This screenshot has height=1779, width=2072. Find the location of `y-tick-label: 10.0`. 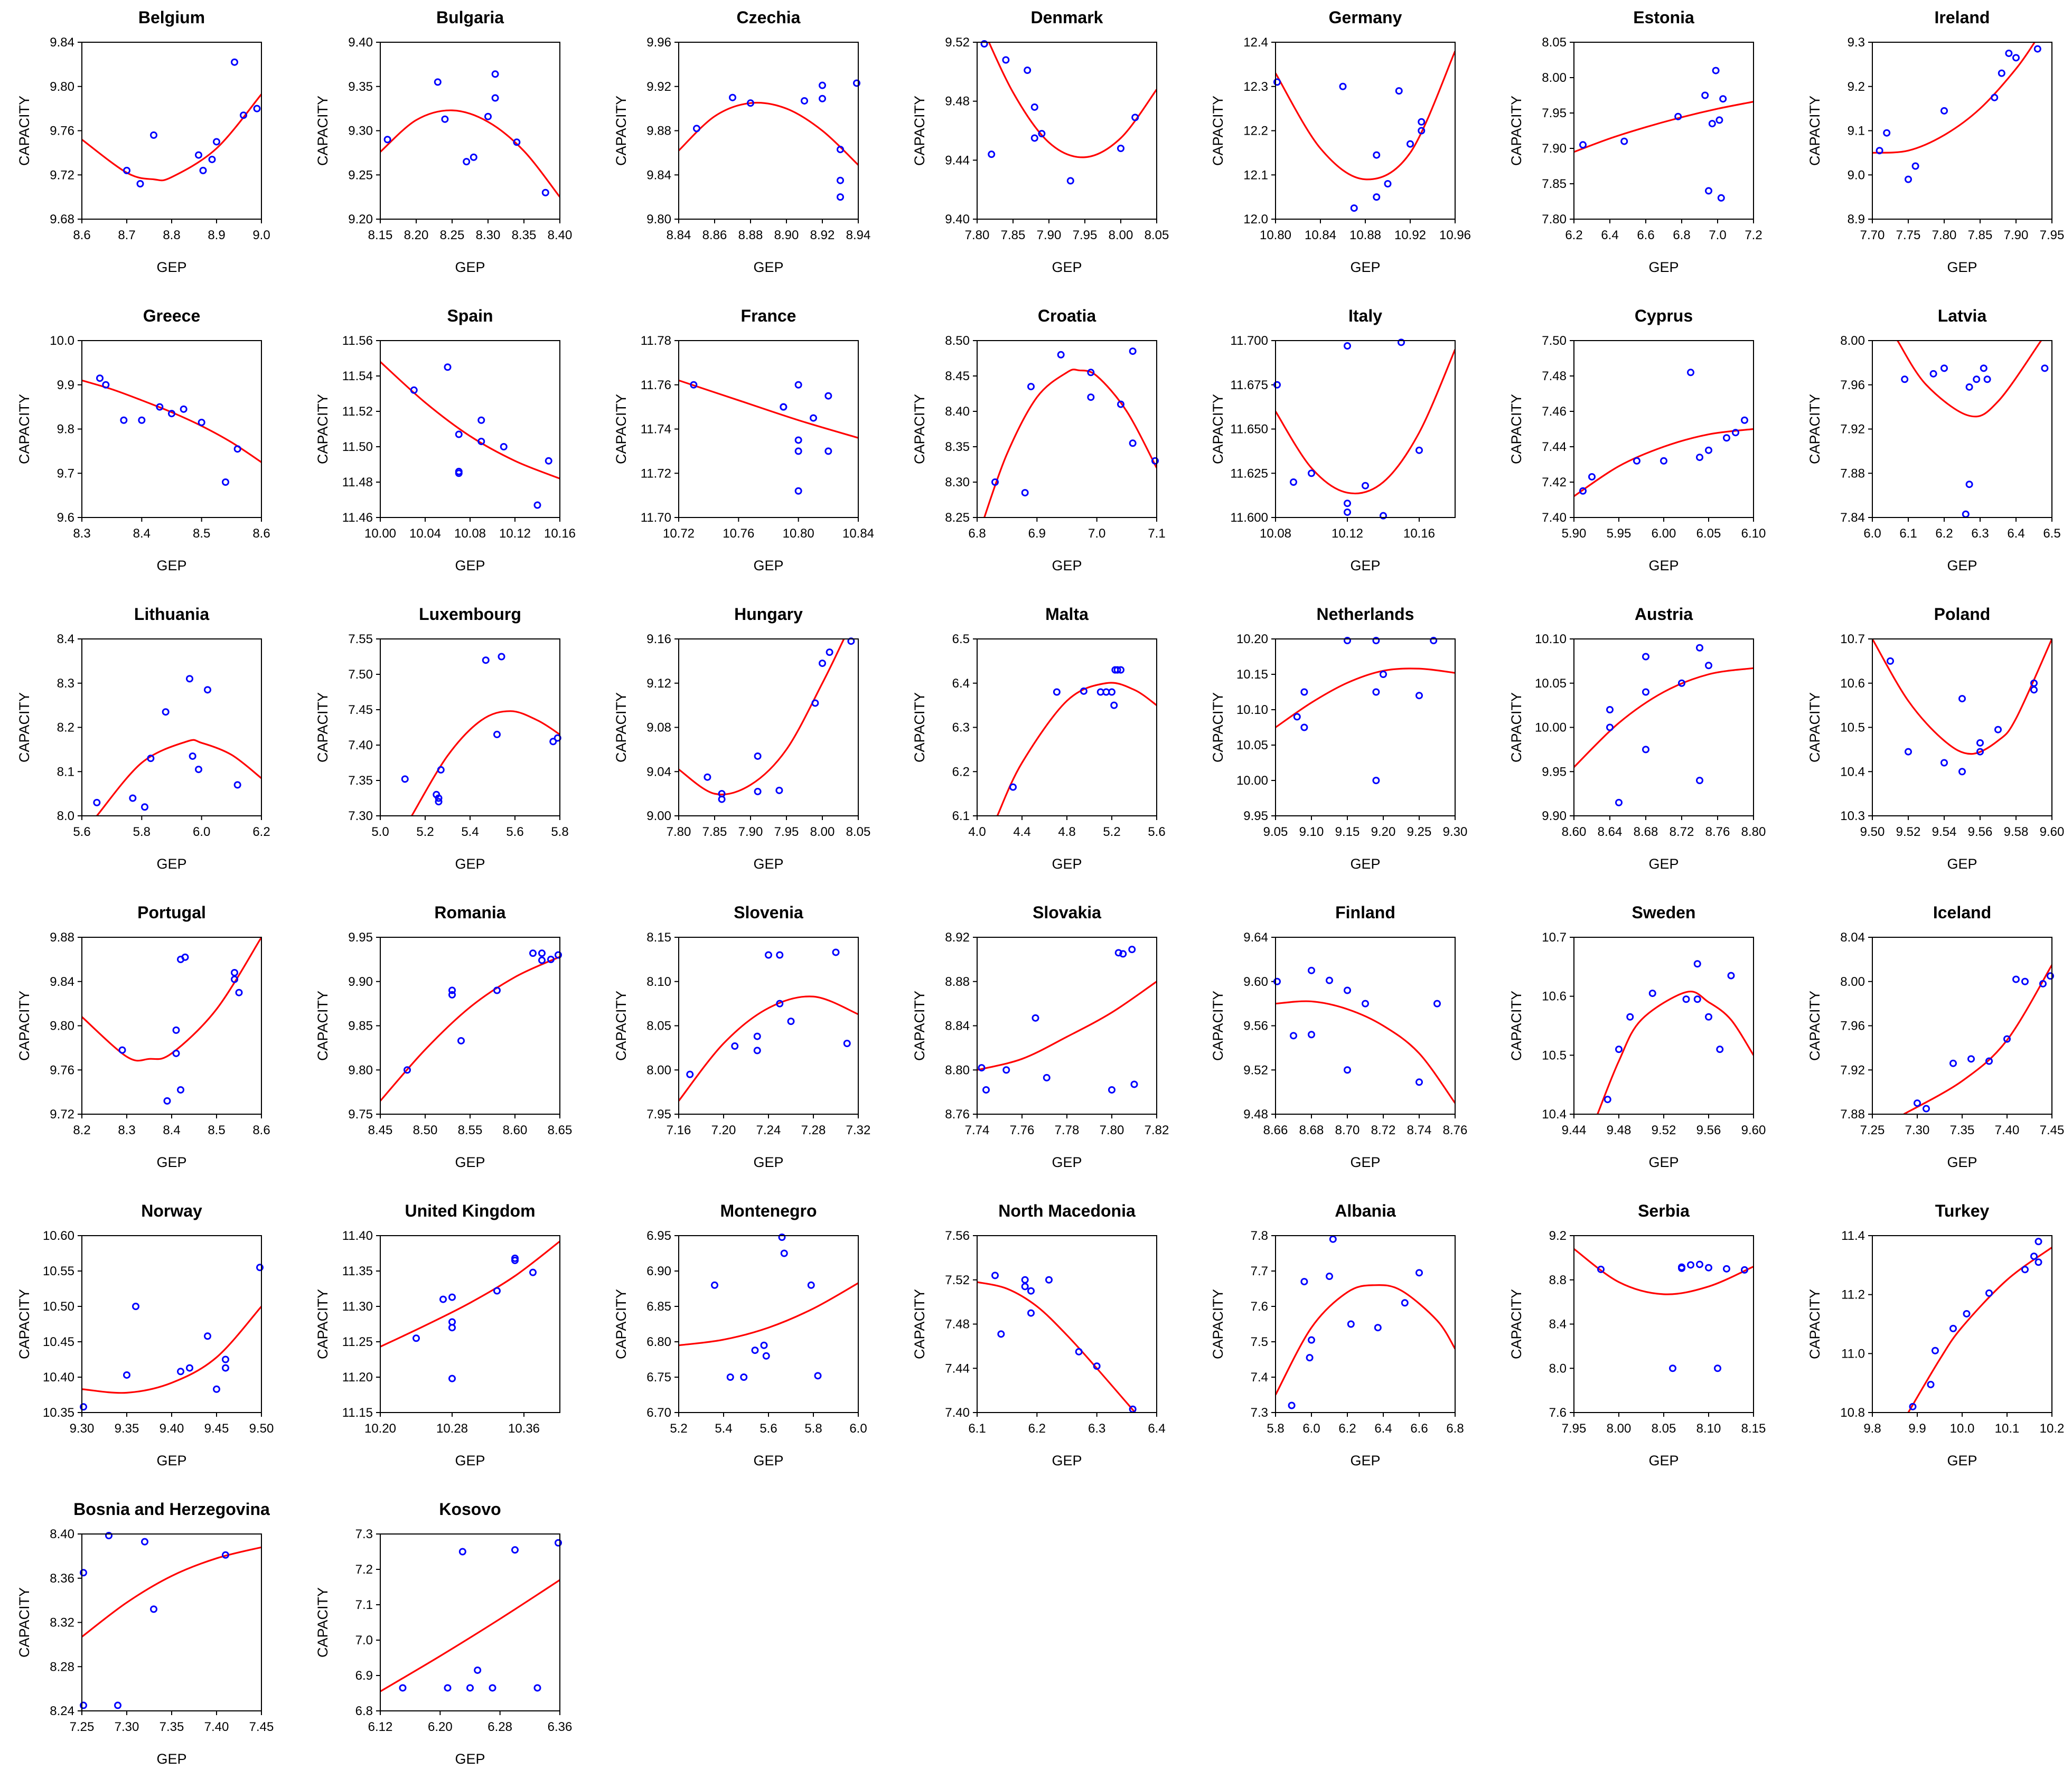

y-tick-label: 10.0 is located at coordinates (62, 341).